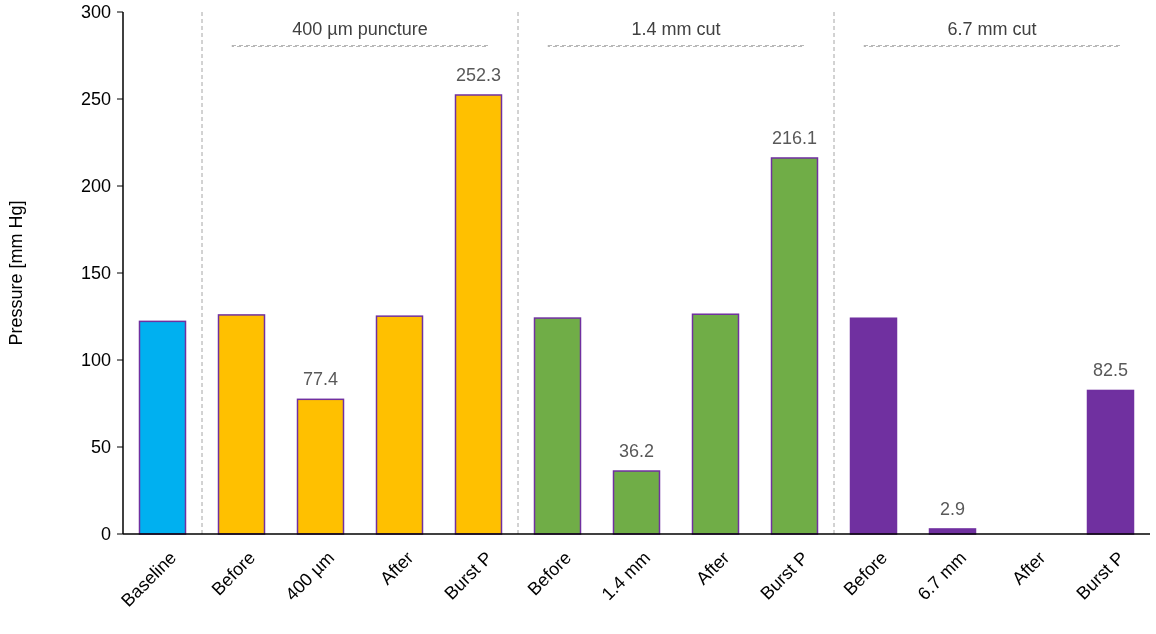 The image size is (1156, 634). I want to click on y-tick-label: 300, so click(95, 12).